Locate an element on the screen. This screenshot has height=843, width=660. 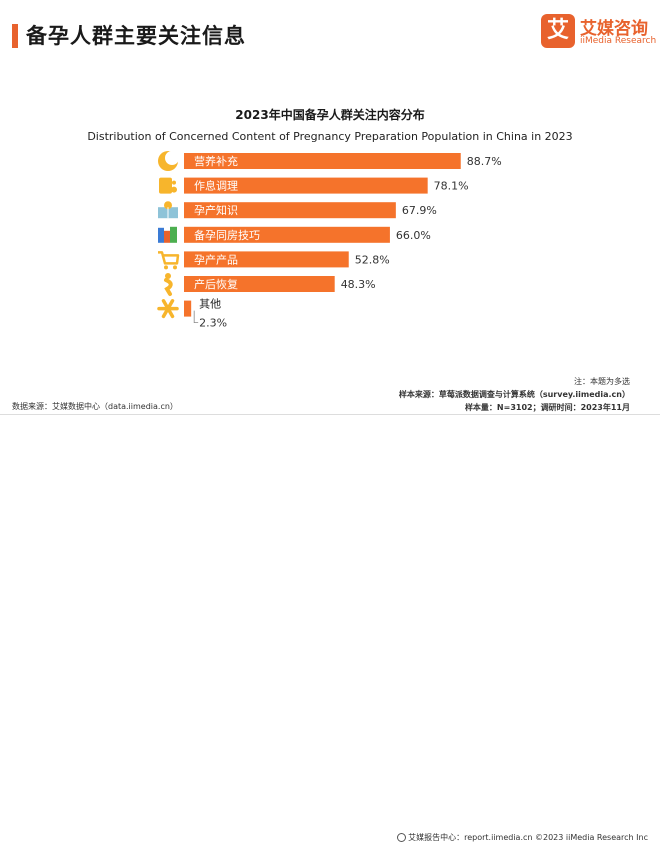
logo-name-cn: 艾媒咨询 is located at coordinates (614, 29).